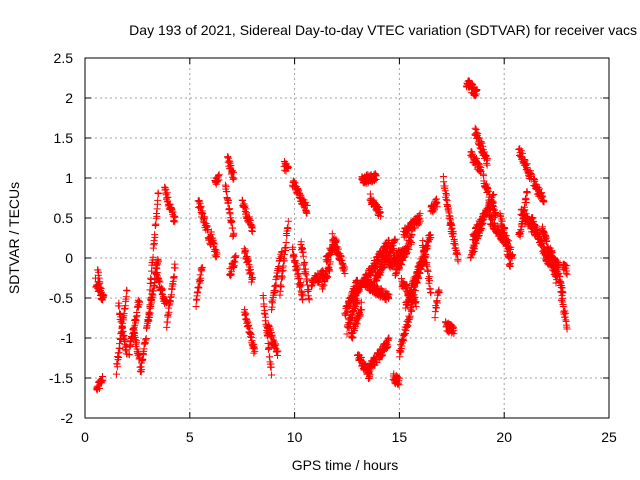 The width and height of the screenshot is (640, 480). I want to click on series-arc48, so click(403, 254).